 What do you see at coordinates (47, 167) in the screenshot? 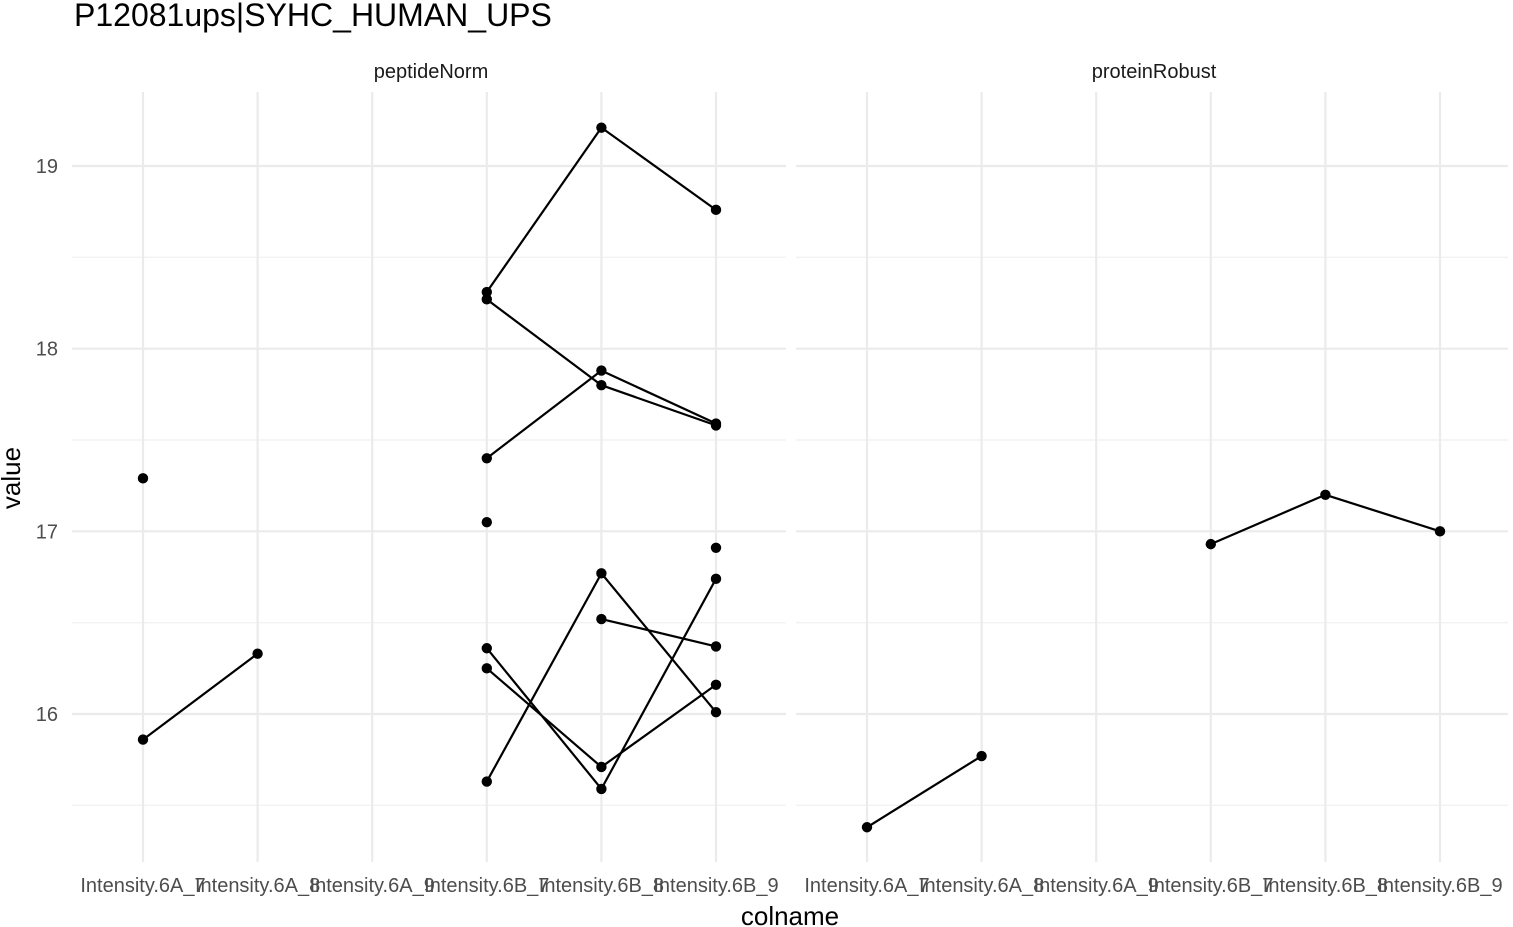
I see `y-tick-label: 19` at bounding box center [47, 167].